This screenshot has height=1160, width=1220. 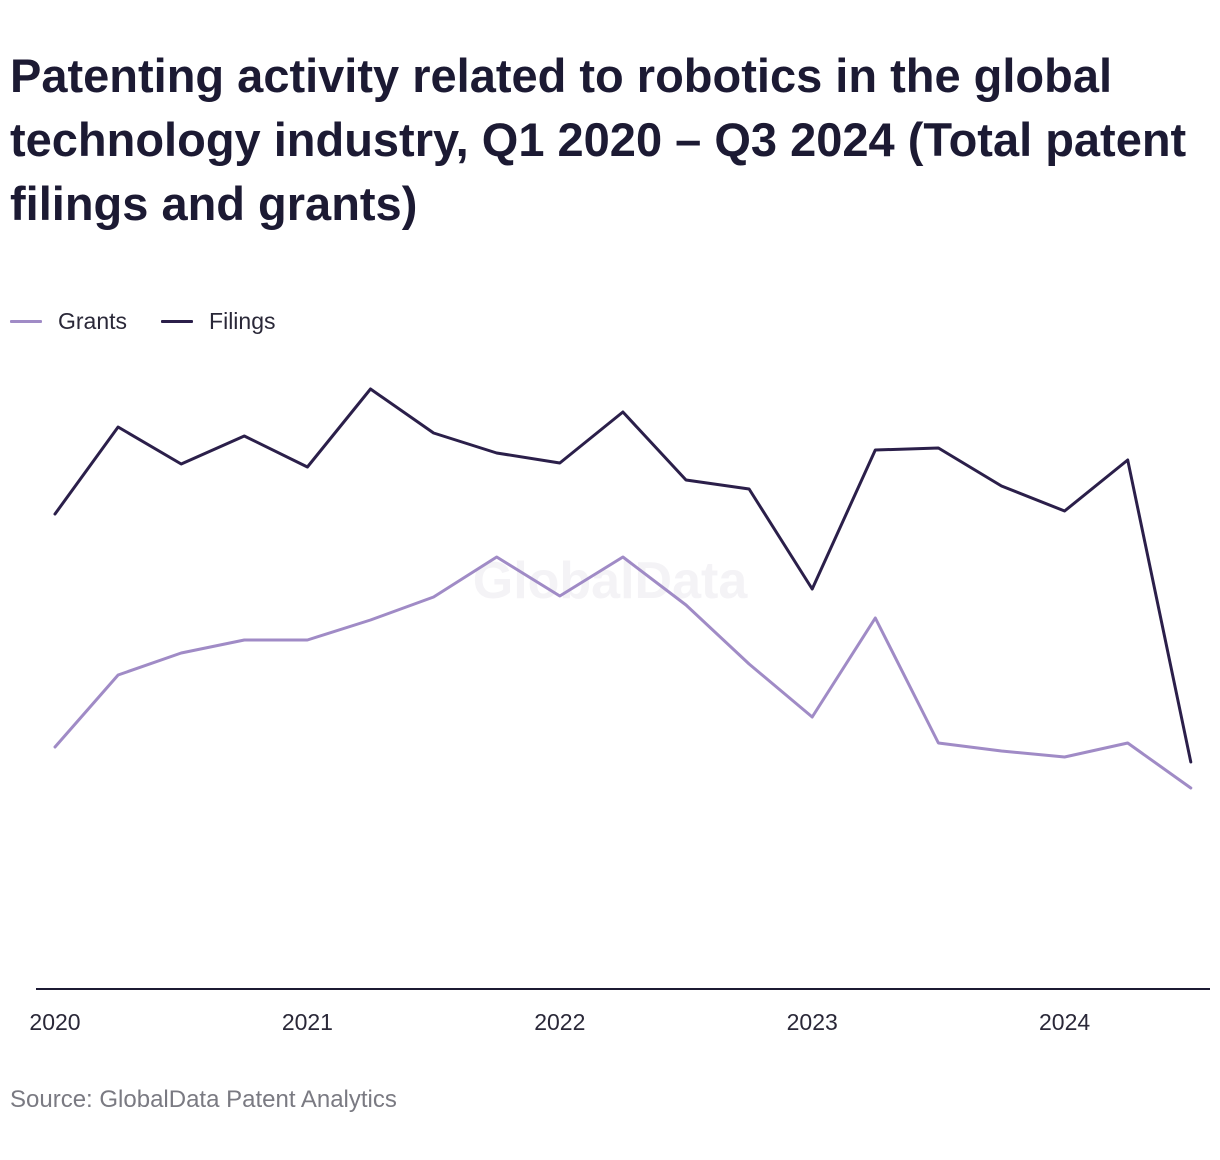 What do you see at coordinates (812, 1022) in the screenshot?
I see `x-tick-label: 2023` at bounding box center [812, 1022].